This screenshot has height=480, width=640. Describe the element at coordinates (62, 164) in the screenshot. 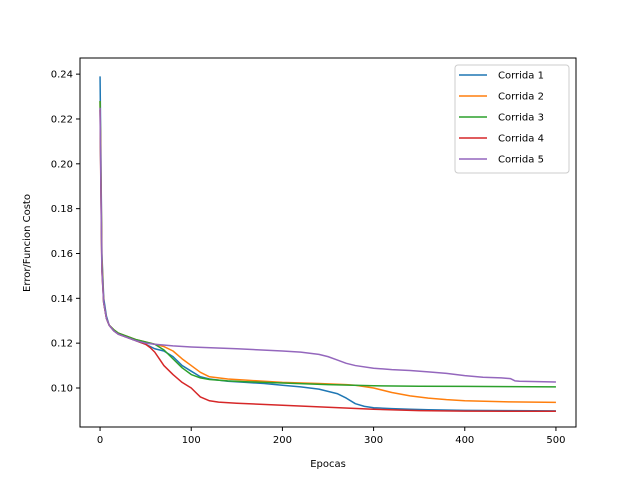

I see `y-tick-label: 0.20` at that location.